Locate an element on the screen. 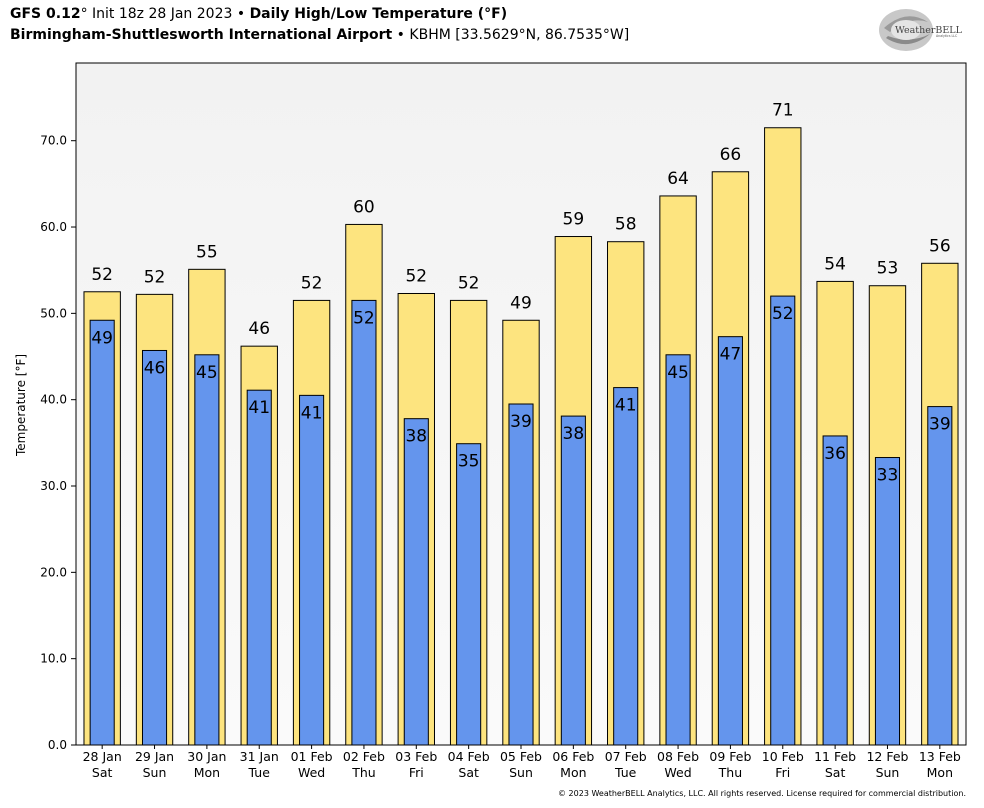  high-temp-label: 54 is located at coordinates (835, 264).